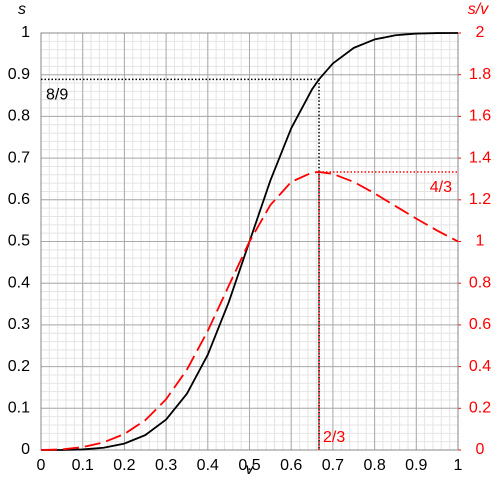  Describe the element at coordinates (480, 366) in the screenshot. I see `y2-tick-label: 0.4` at that location.